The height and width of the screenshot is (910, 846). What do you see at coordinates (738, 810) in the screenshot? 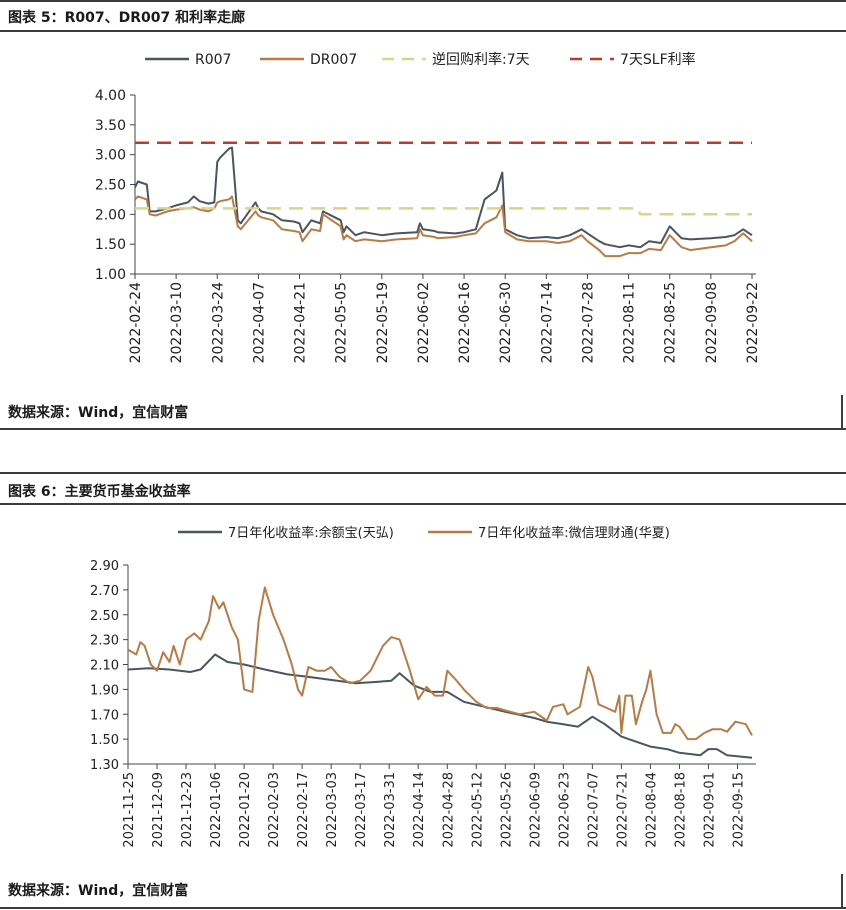
I see `x-tick-label: 2022-09-15` at bounding box center [738, 810].